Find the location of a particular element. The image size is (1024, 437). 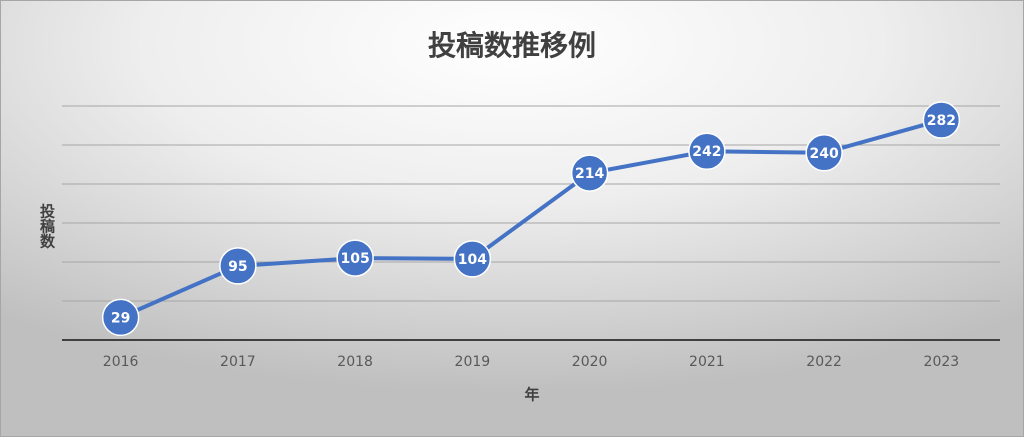

data-label: 214 is located at coordinates (589, 174).